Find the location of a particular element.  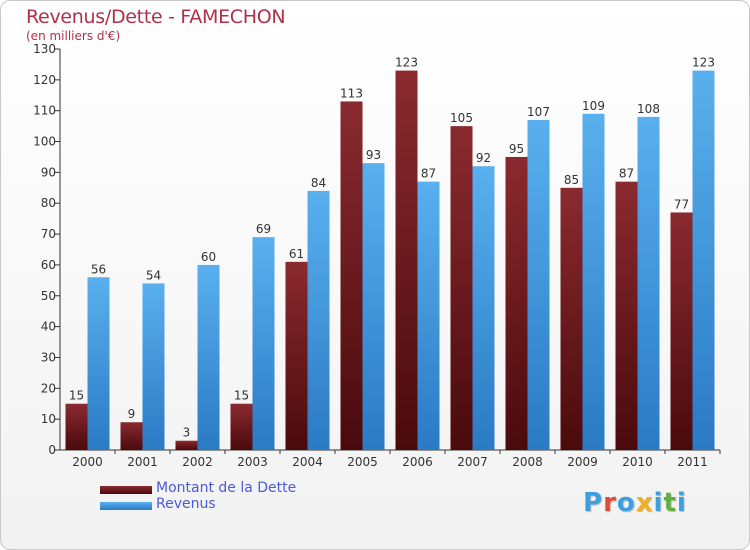

data-label-revenue: 69 is located at coordinates (263, 229).